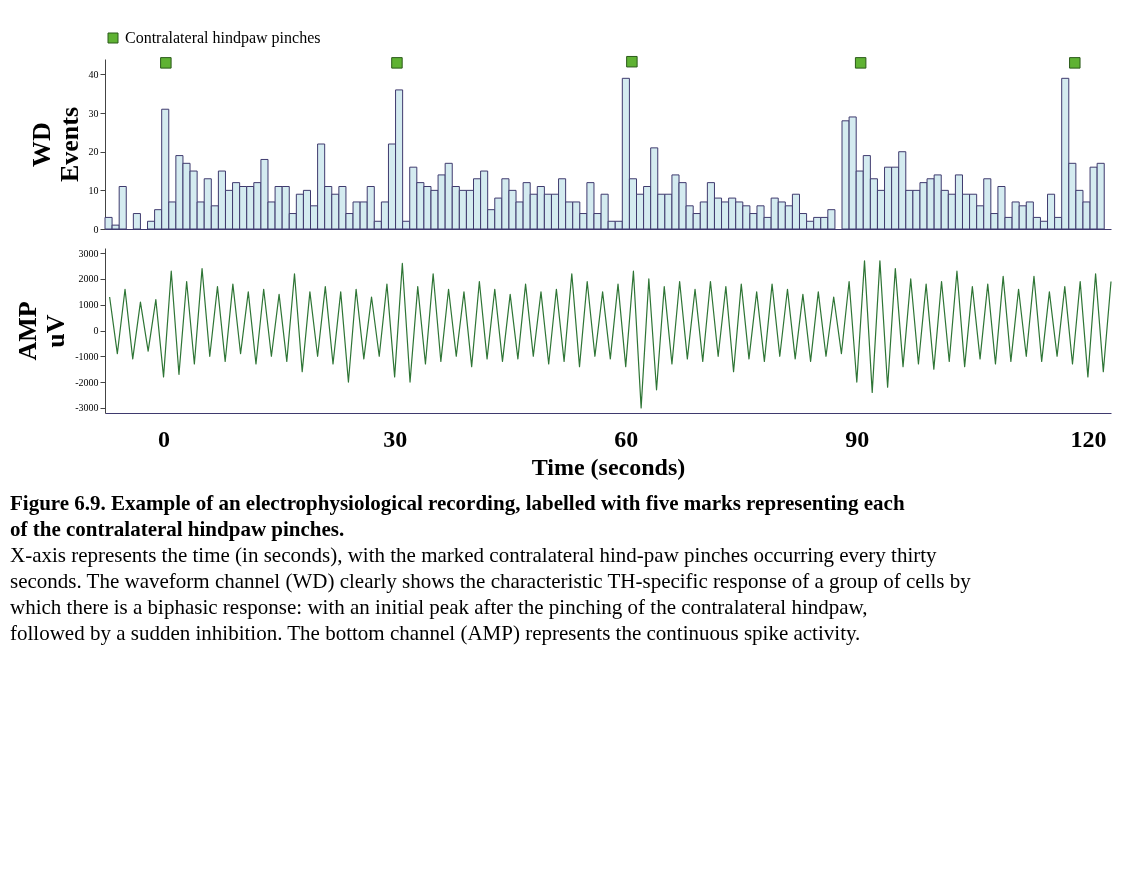  Describe the element at coordinates (87, 382) in the screenshot. I see `y-tick-label: -2000` at that location.